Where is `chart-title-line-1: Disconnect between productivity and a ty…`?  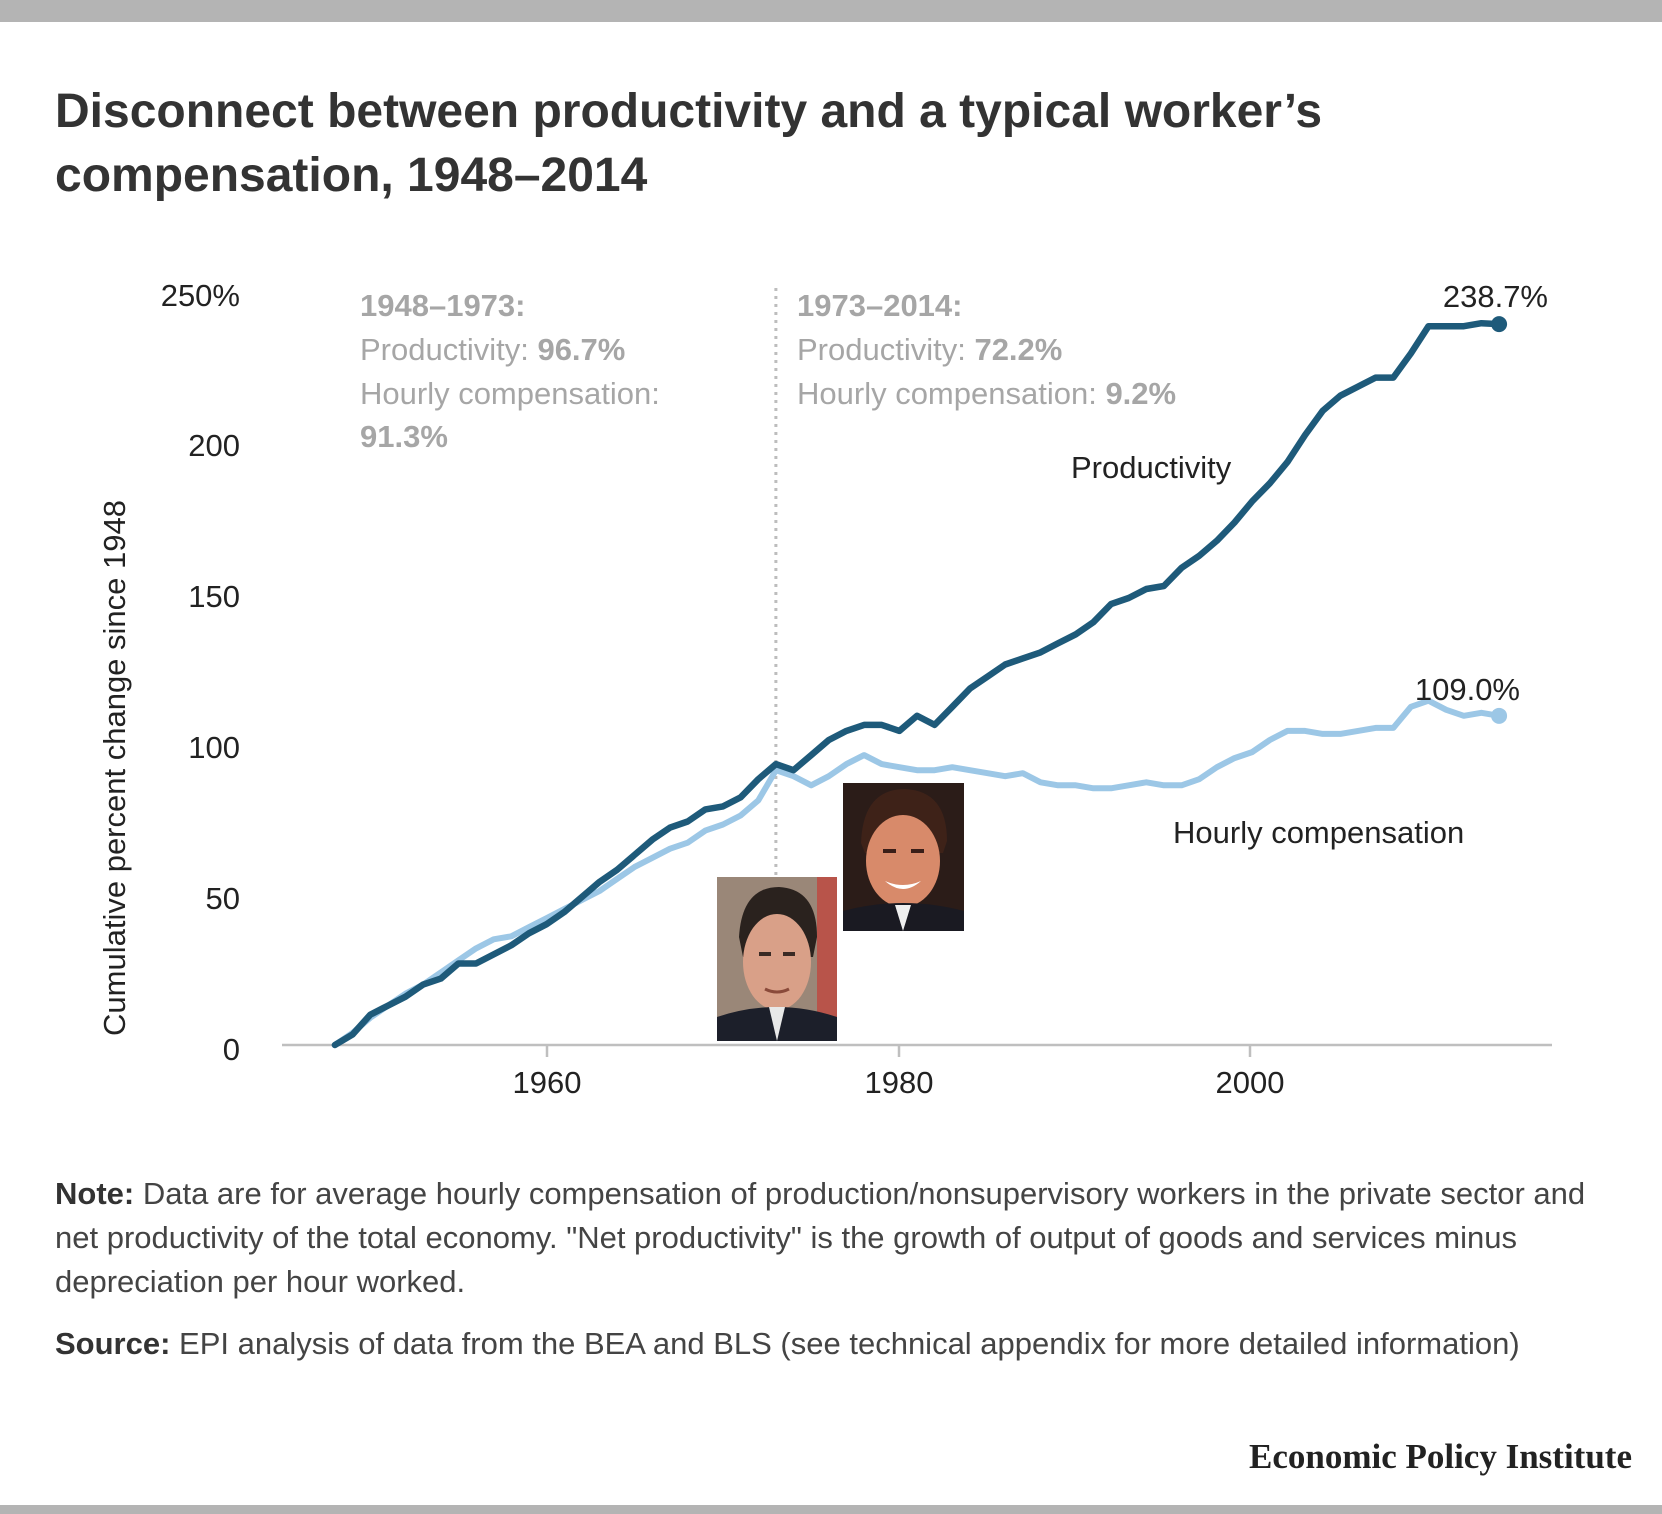
chart-title-line-1: Disconnect between productivity and a ty… is located at coordinates (689, 111).